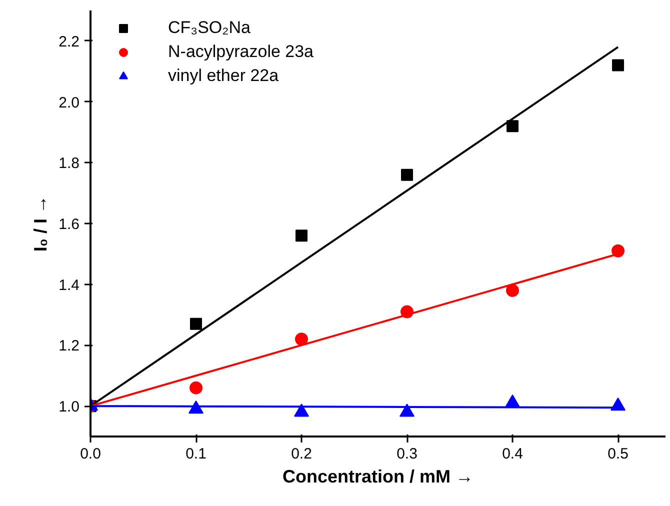  I want to click on x-tick-label: 0.5, so click(618, 454).